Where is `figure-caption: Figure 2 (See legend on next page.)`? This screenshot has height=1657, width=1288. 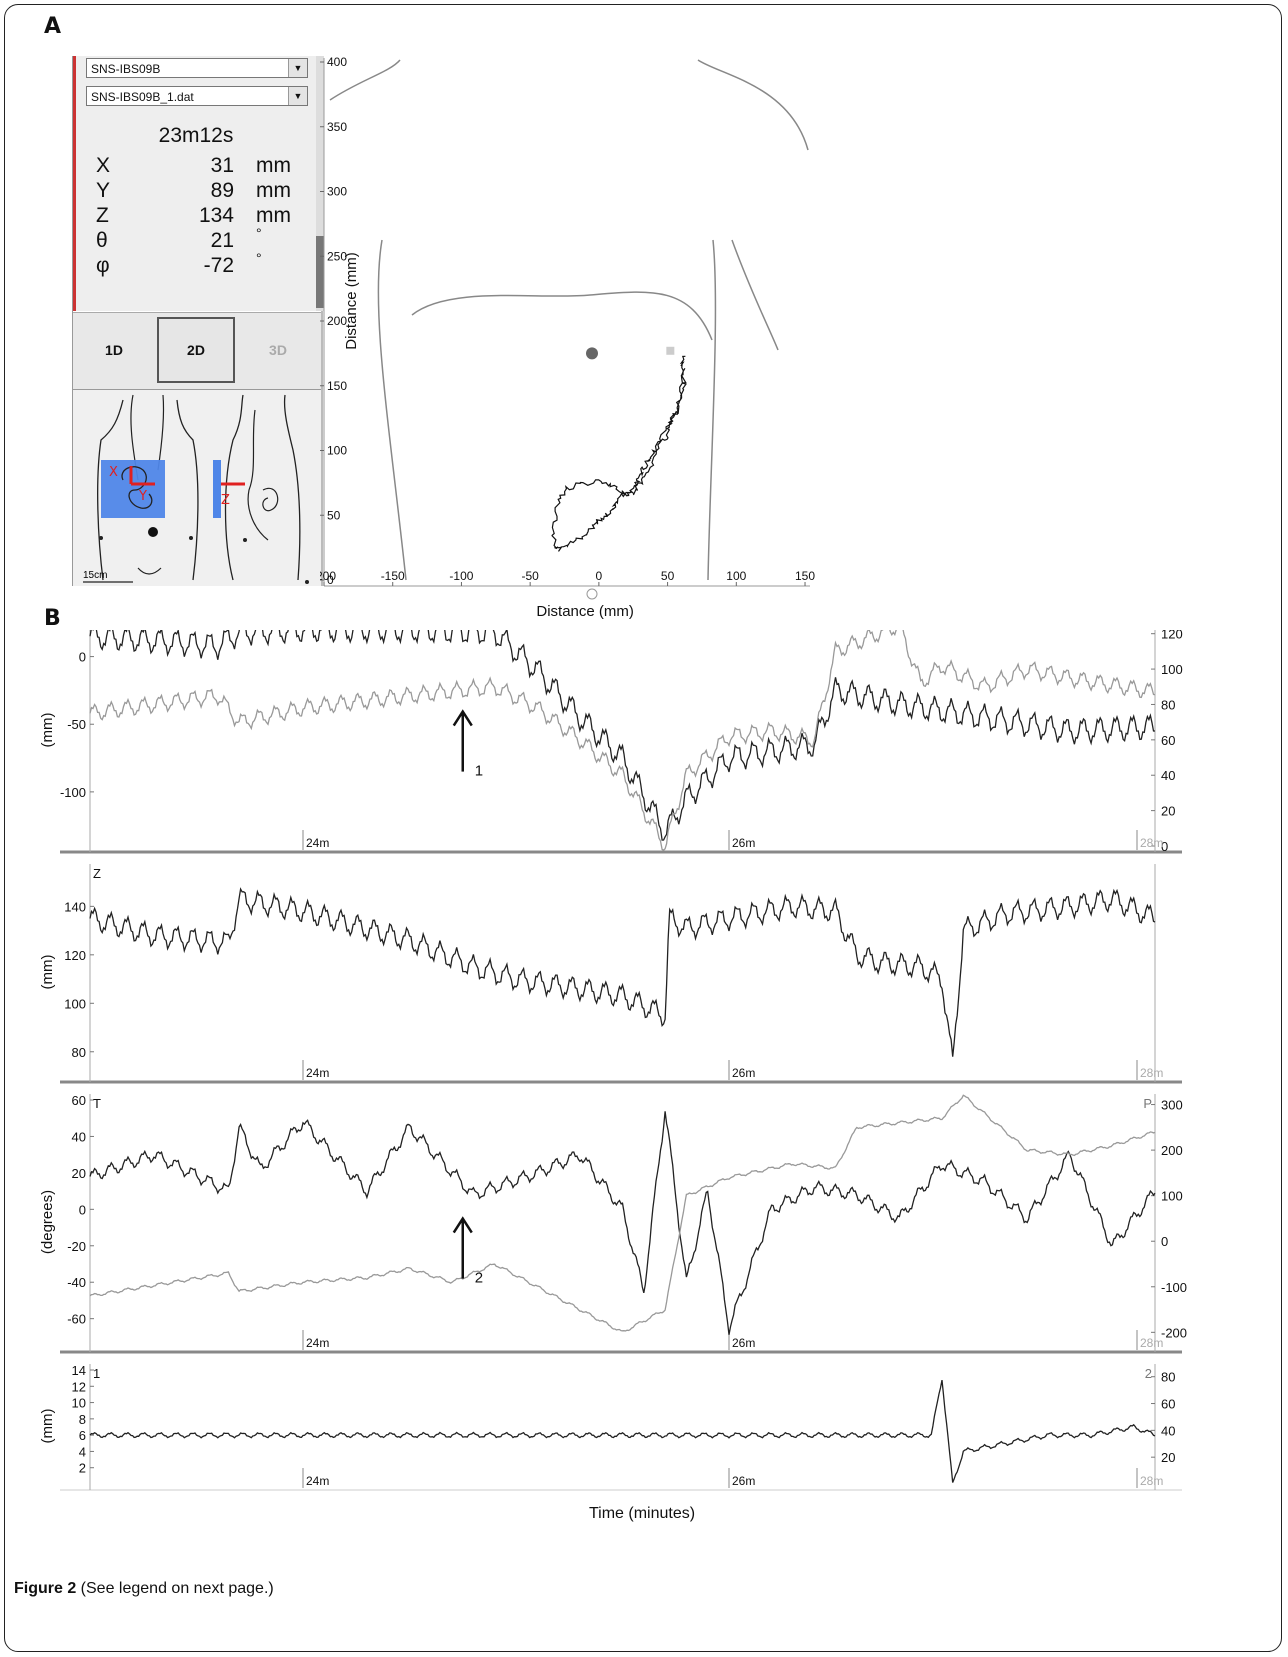
figure-caption: Figure 2 (See legend on next page.) is located at coordinates (137, 1589).